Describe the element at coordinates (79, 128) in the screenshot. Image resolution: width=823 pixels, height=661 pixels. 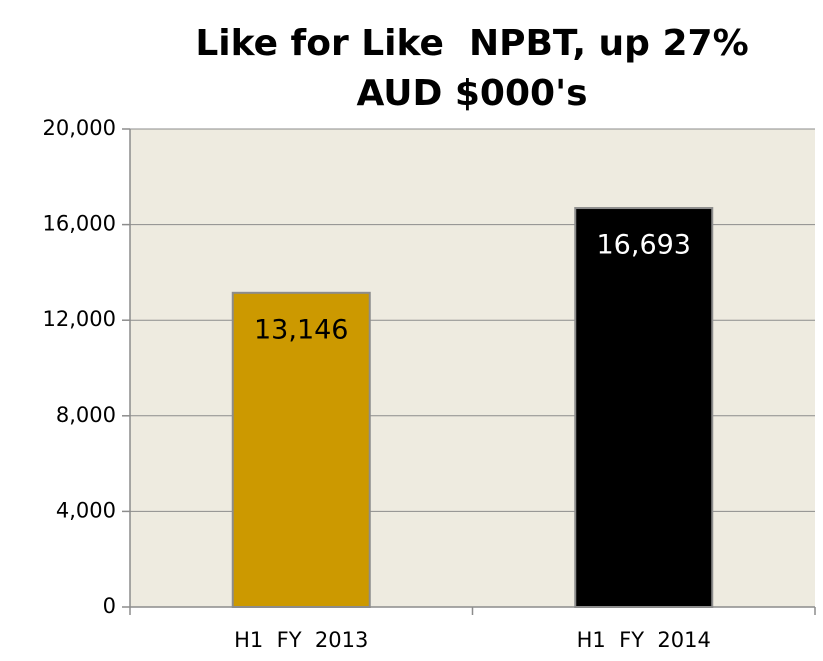
I see `y-tick-label: 20,000` at that location.